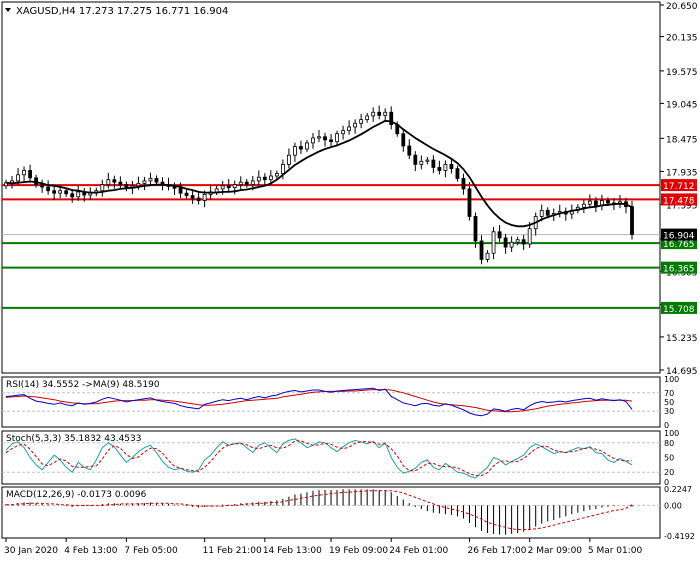  Describe the element at coordinates (682, 105) in the screenshot. I see `price-tick-label: 19.045` at that location.